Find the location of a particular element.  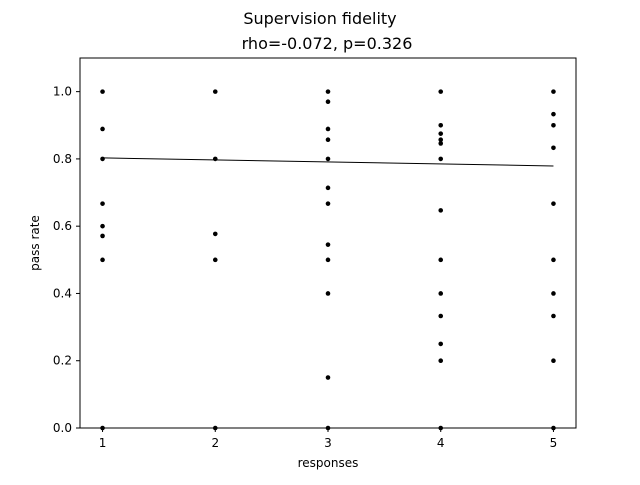

trend-line is located at coordinates (328, 162).